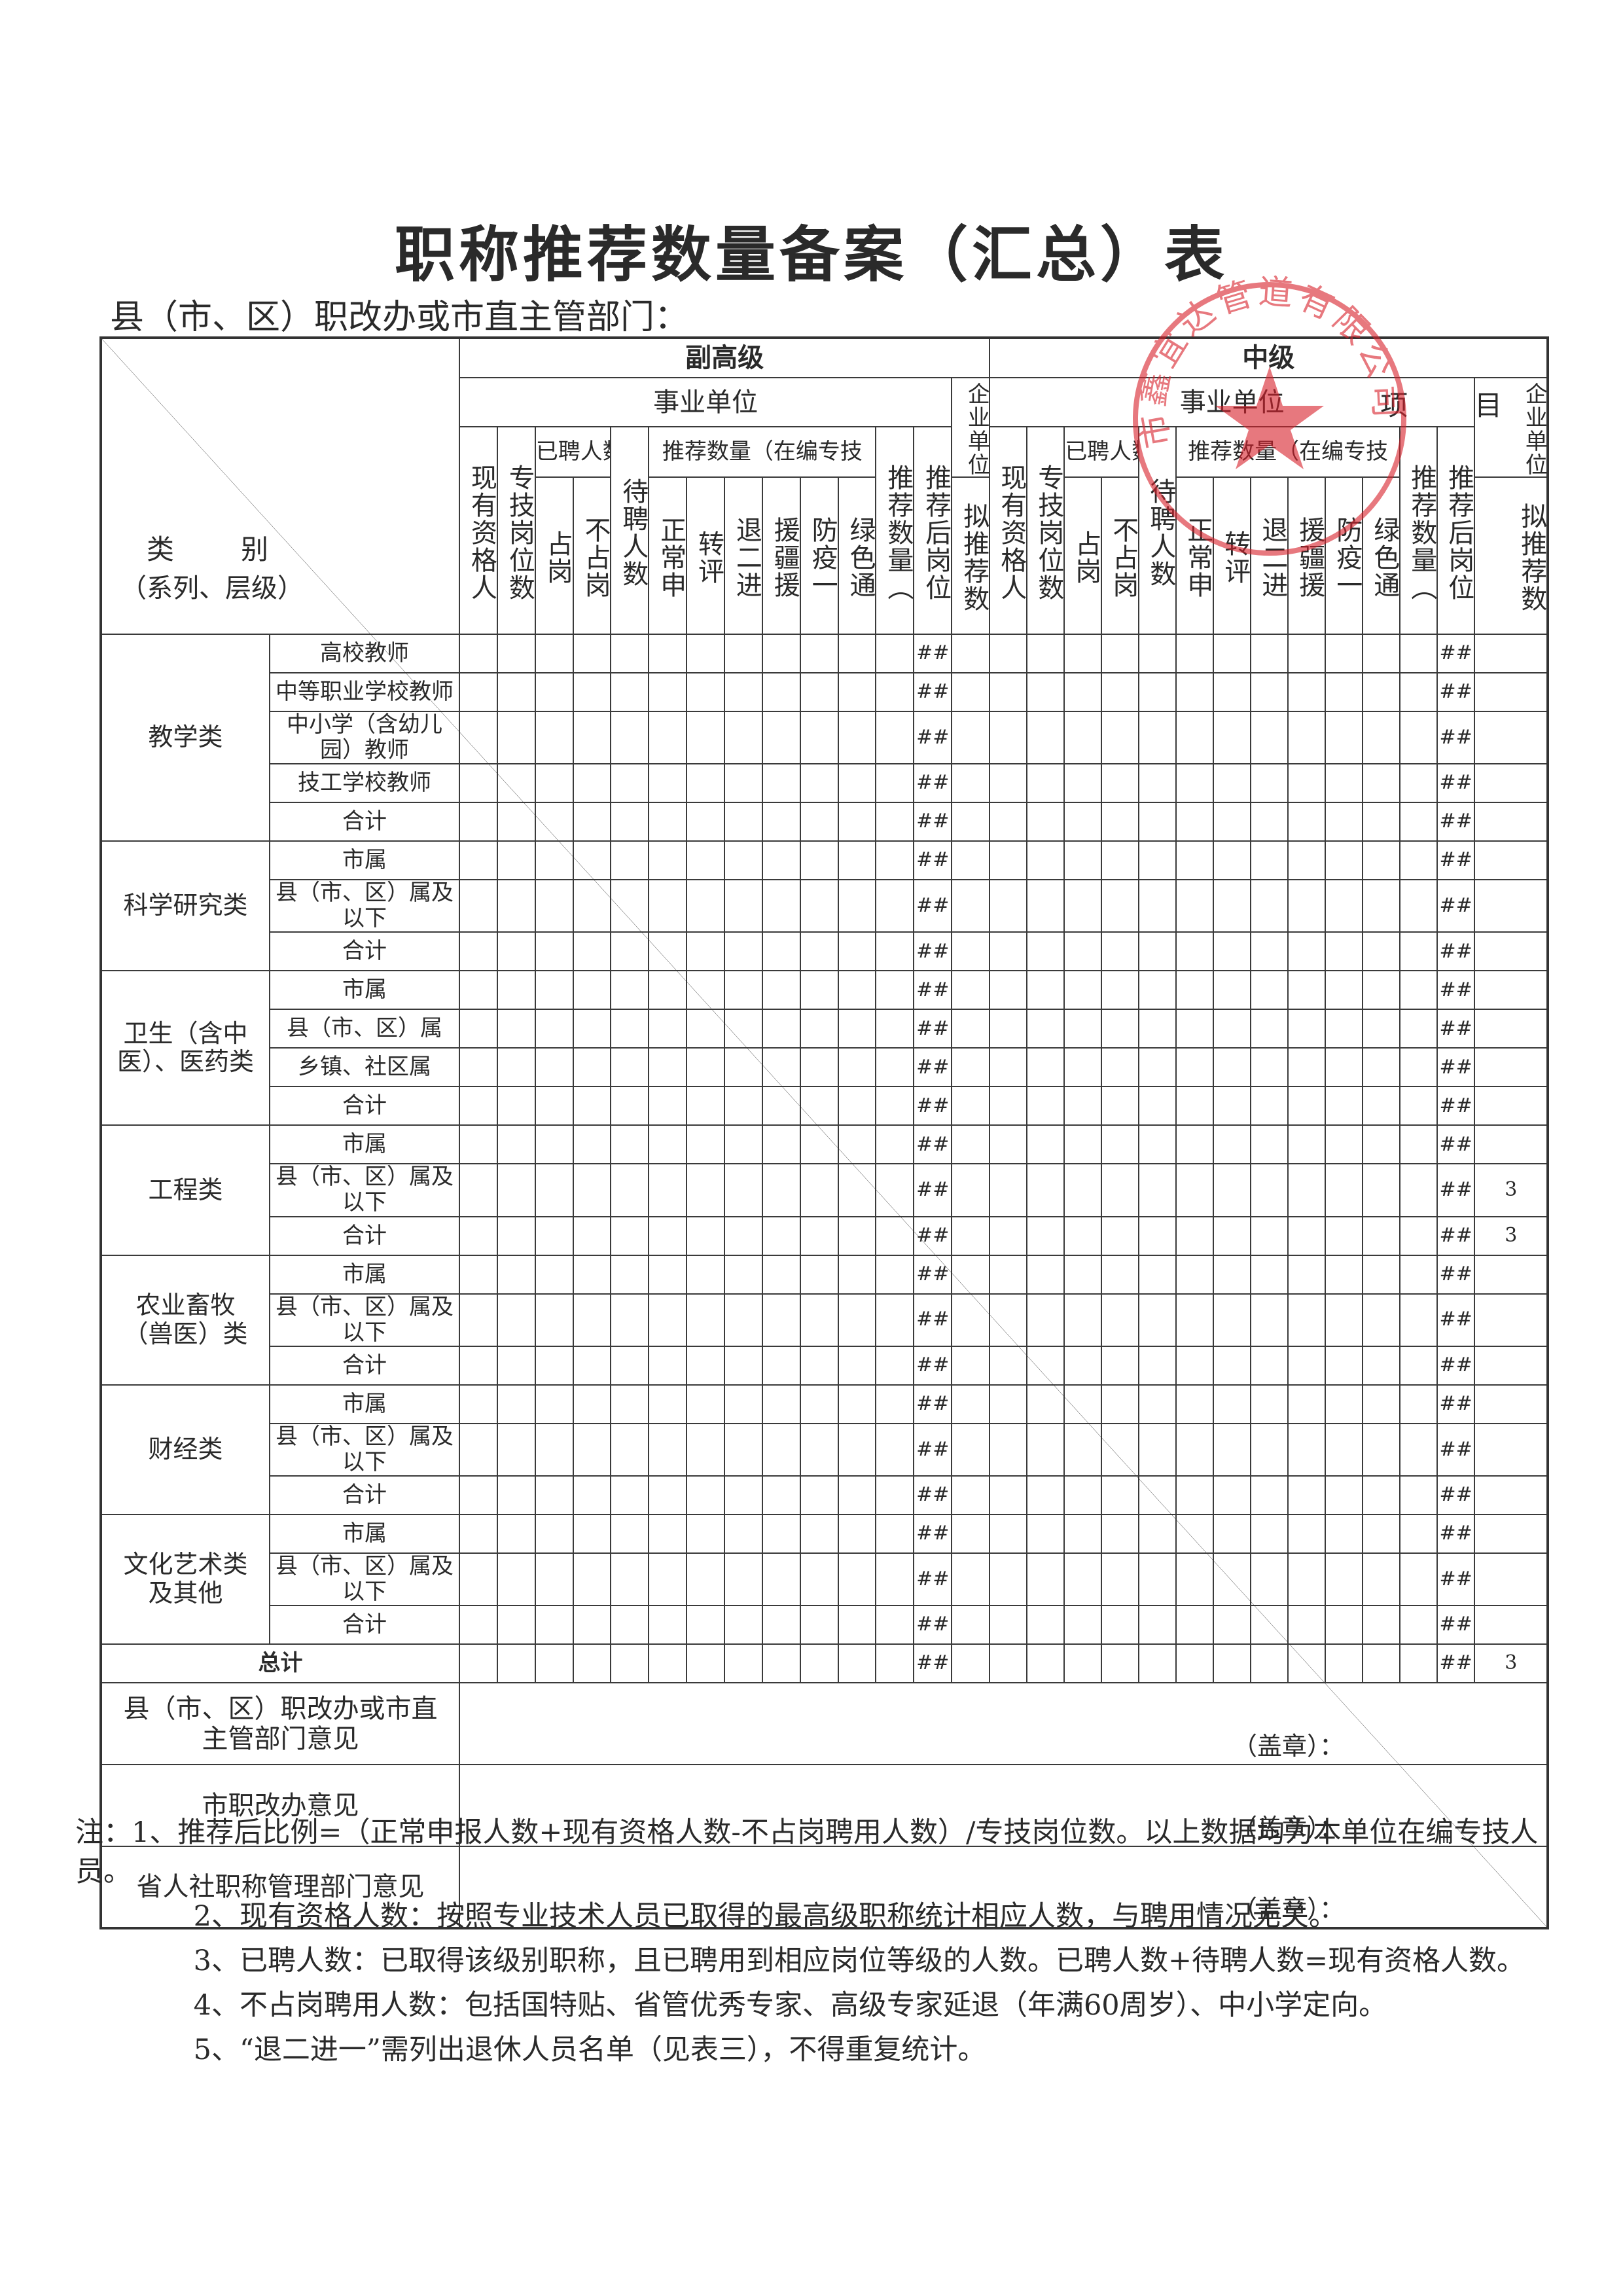  I want to click on data-row: 财经类 市属 ## ##, so click(825, 1449).